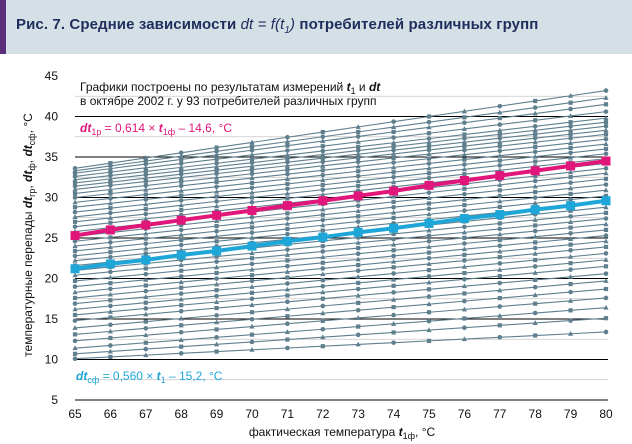 The image size is (632, 444). I want to click on x-tick-78: 78, so click(536, 414).